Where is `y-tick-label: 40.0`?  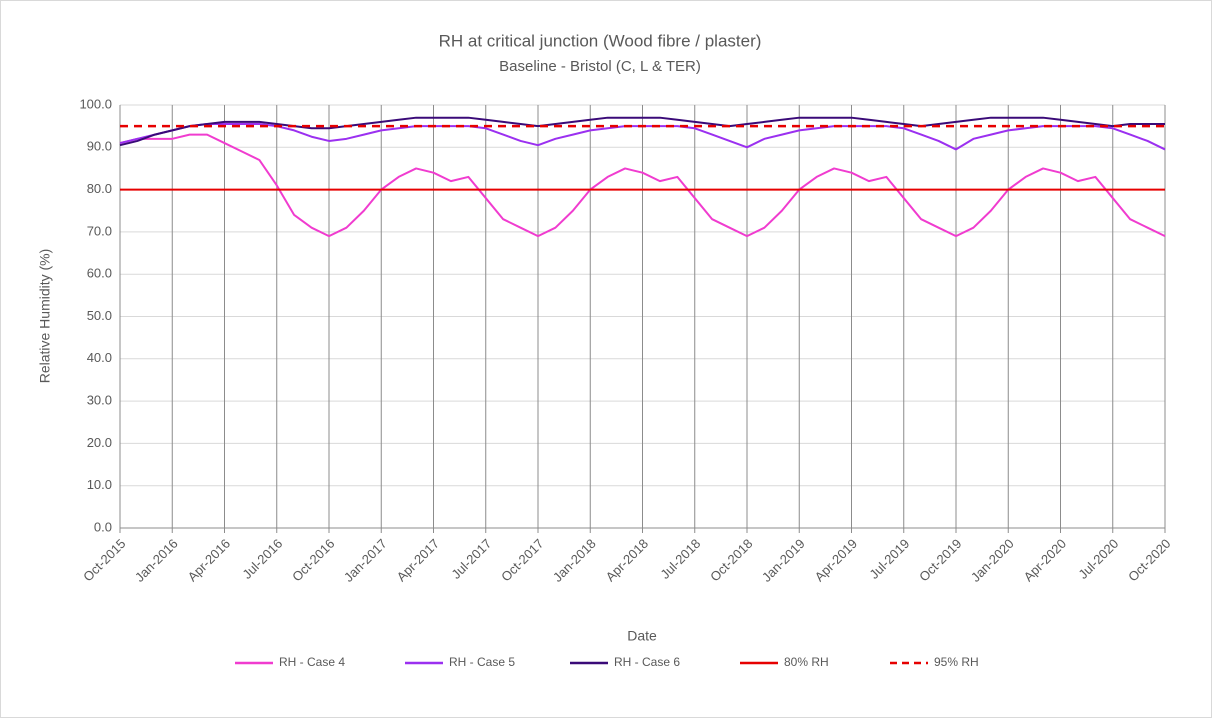
y-tick-label: 40.0 is located at coordinates (99, 357).